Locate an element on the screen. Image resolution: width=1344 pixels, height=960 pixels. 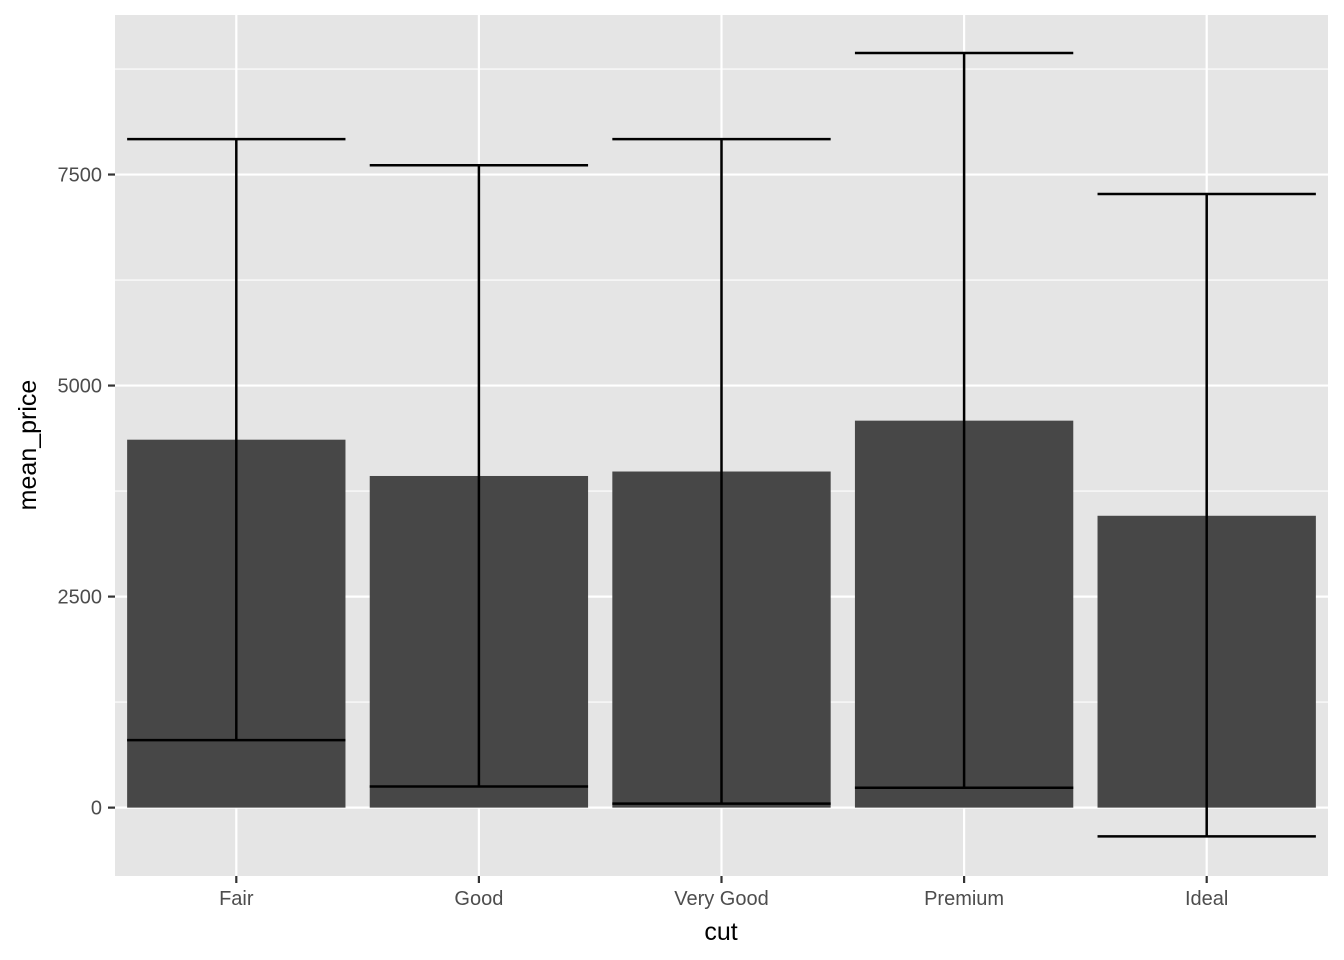
x-axis-ticks: Fair Good Very Good Premium Ideal is located at coordinates (723, 893).